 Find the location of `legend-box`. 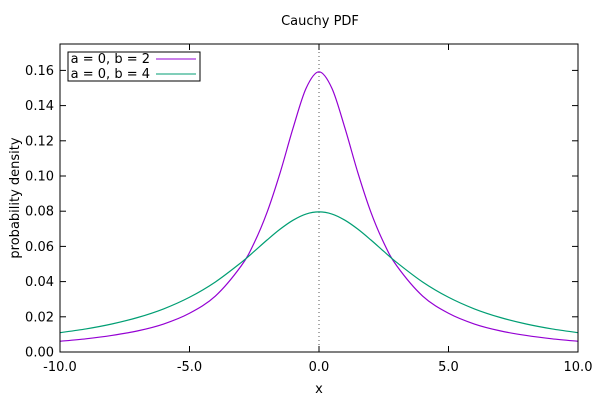

legend-box is located at coordinates (134, 66).